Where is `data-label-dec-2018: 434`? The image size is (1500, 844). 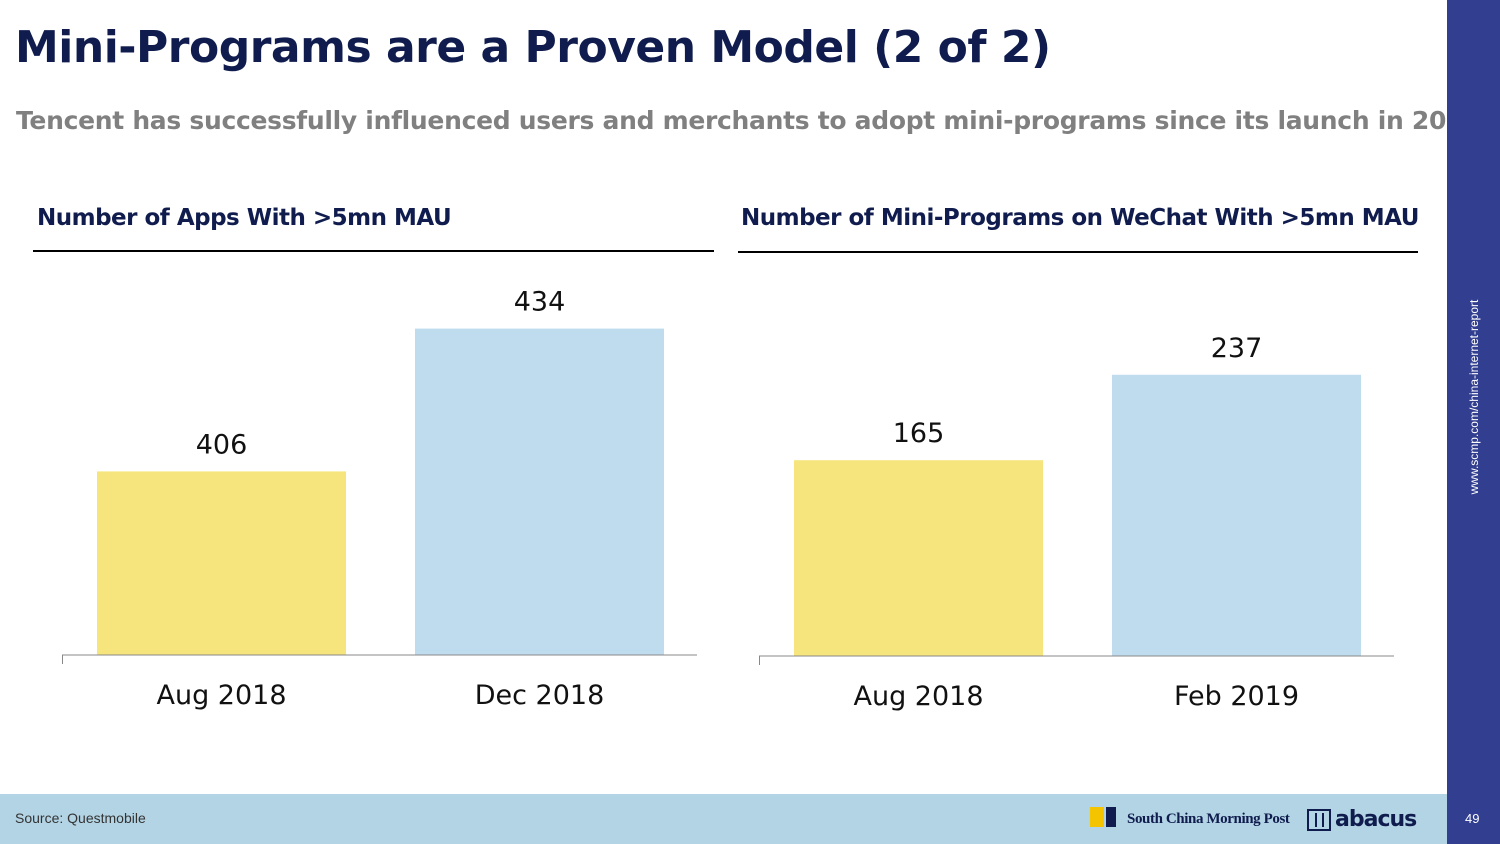 data-label-dec-2018: 434 is located at coordinates (540, 302).